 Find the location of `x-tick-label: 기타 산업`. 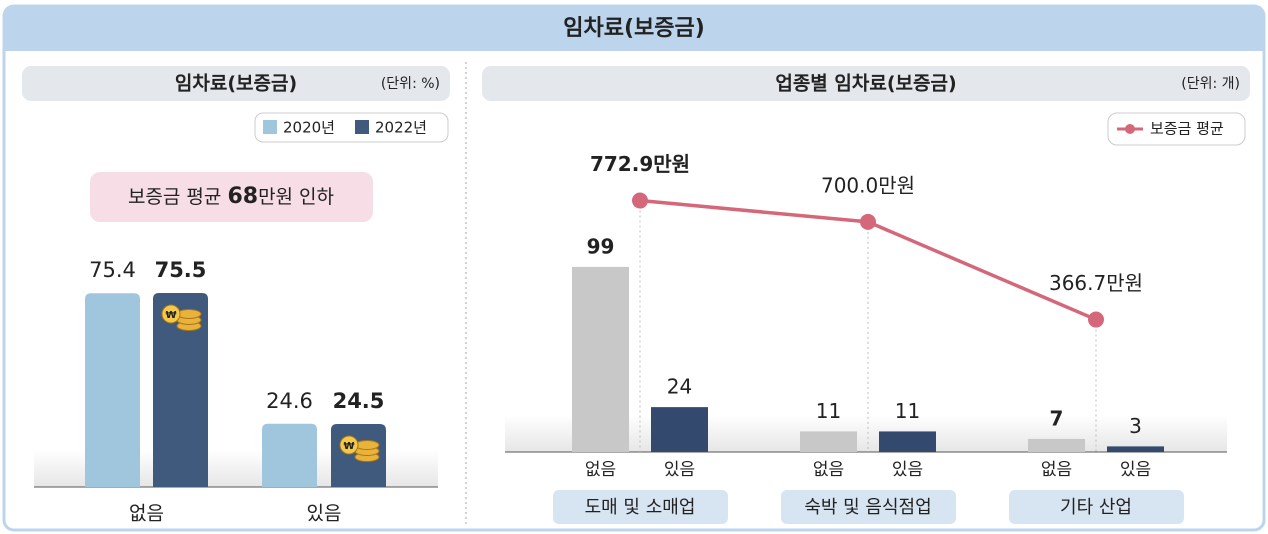

x-tick-label: 기타 산업 is located at coordinates (1096, 507).